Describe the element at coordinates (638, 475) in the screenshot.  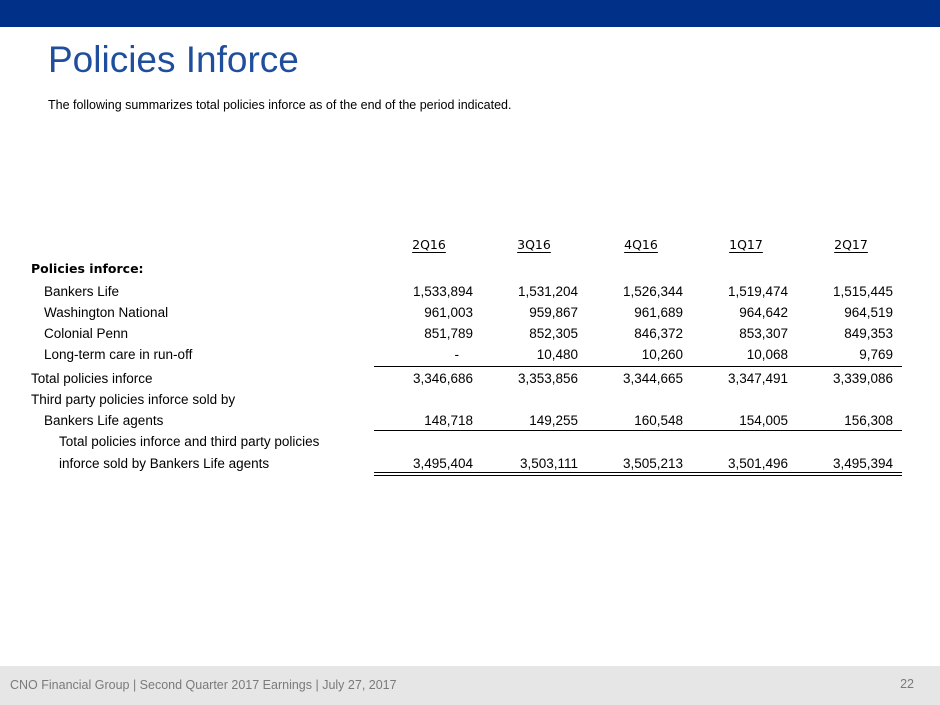
I see `double-rule-bottom` at that location.